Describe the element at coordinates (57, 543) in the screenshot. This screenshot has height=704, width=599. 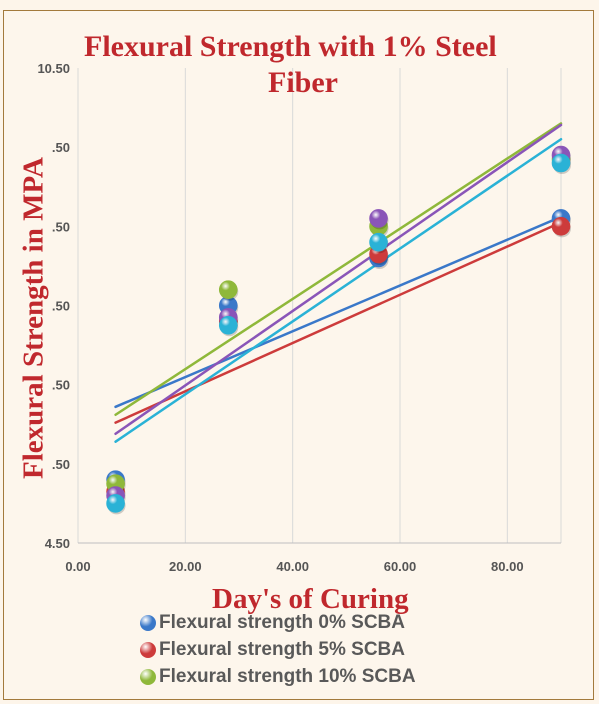
I see `y-tick-label: 4.50` at that location.